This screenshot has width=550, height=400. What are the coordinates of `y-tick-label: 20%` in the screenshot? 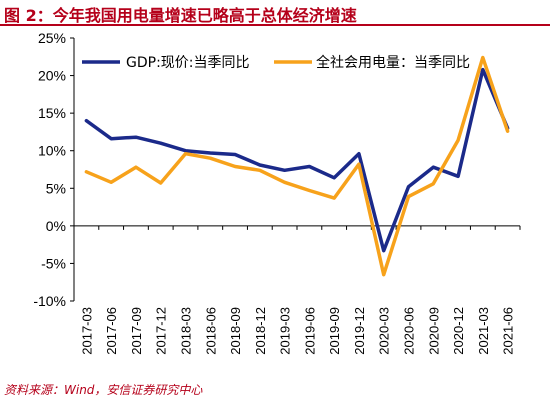 It's located at (52, 76).